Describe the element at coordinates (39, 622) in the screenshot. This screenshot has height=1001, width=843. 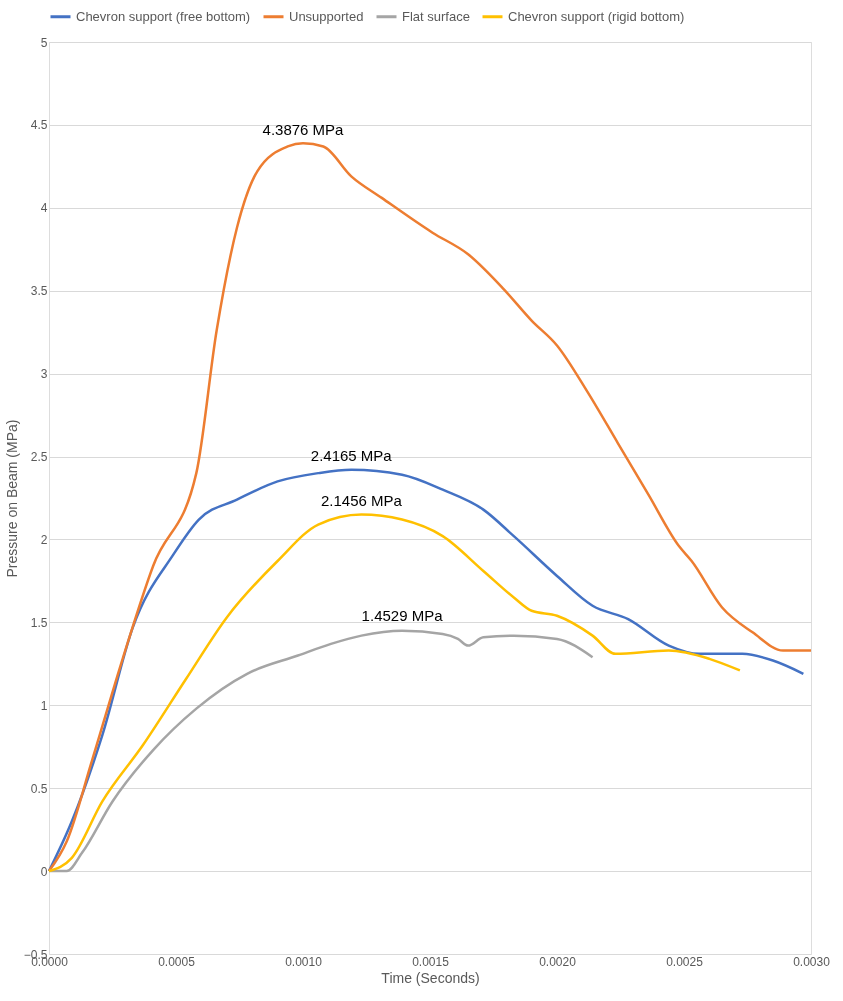
I see `y-tick-label: 1.5` at that location.